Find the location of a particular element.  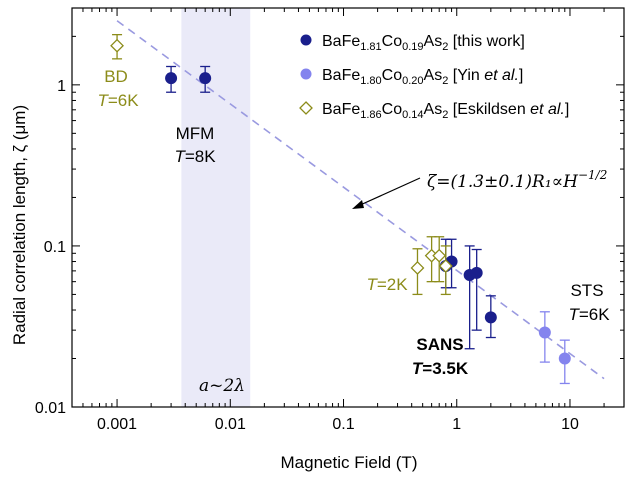

annotation-sans: SANS is located at coordinates (439, 344).